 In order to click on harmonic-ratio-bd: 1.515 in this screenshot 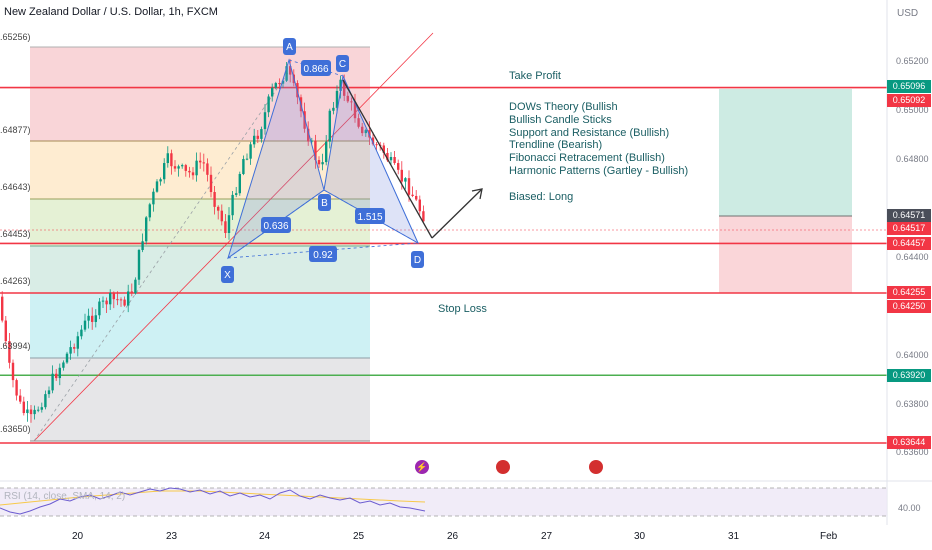, I will do `click(370, 216)`.